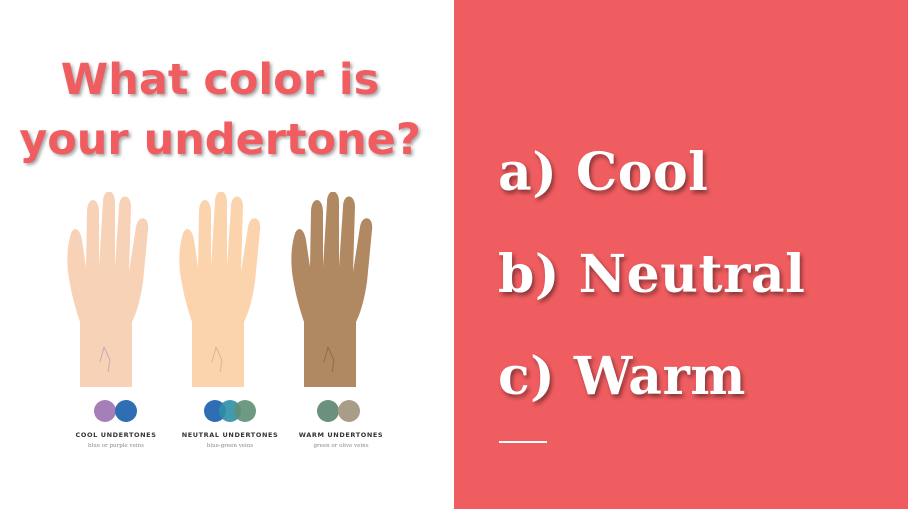 The height and width of the screenshot is (509, 908). I want to click on warm-caption: WARM UNDERTONES, so click(341, 435).